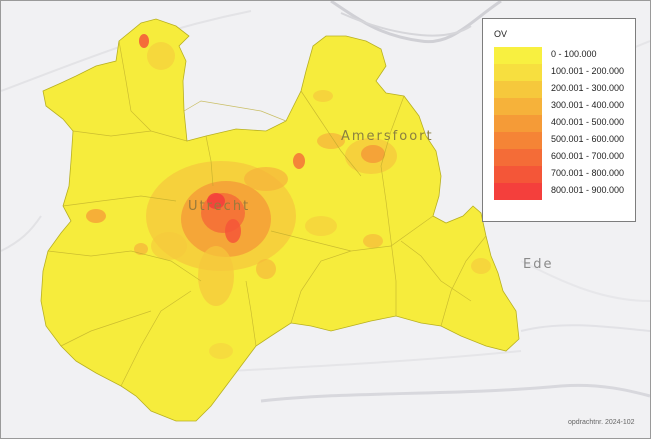 The height and width of the screenshot is (439, 651). Describe the element at coordinates (588, 173) in the screenshot. I see `legend-label: 700.001 - 800.000` at that location.